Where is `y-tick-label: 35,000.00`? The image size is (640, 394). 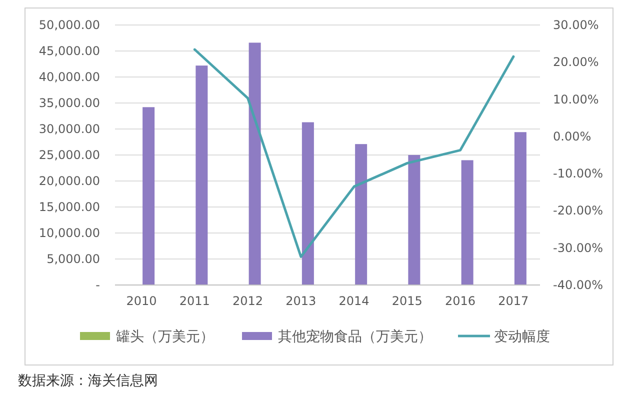 y-tick-label: 35,000.00 is located at coordinates (69, 103).